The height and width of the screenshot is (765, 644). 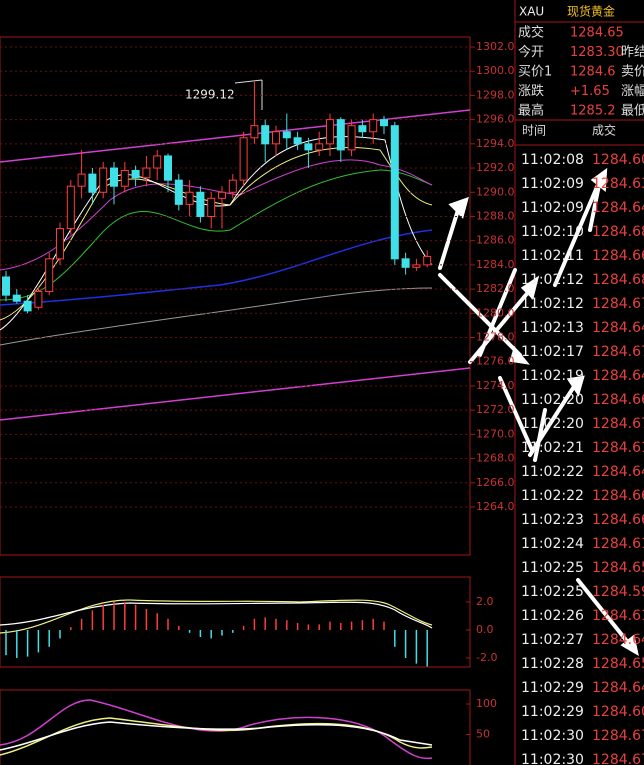 I want to click on quote-value: 1284.6, so click(x=593, y=72).